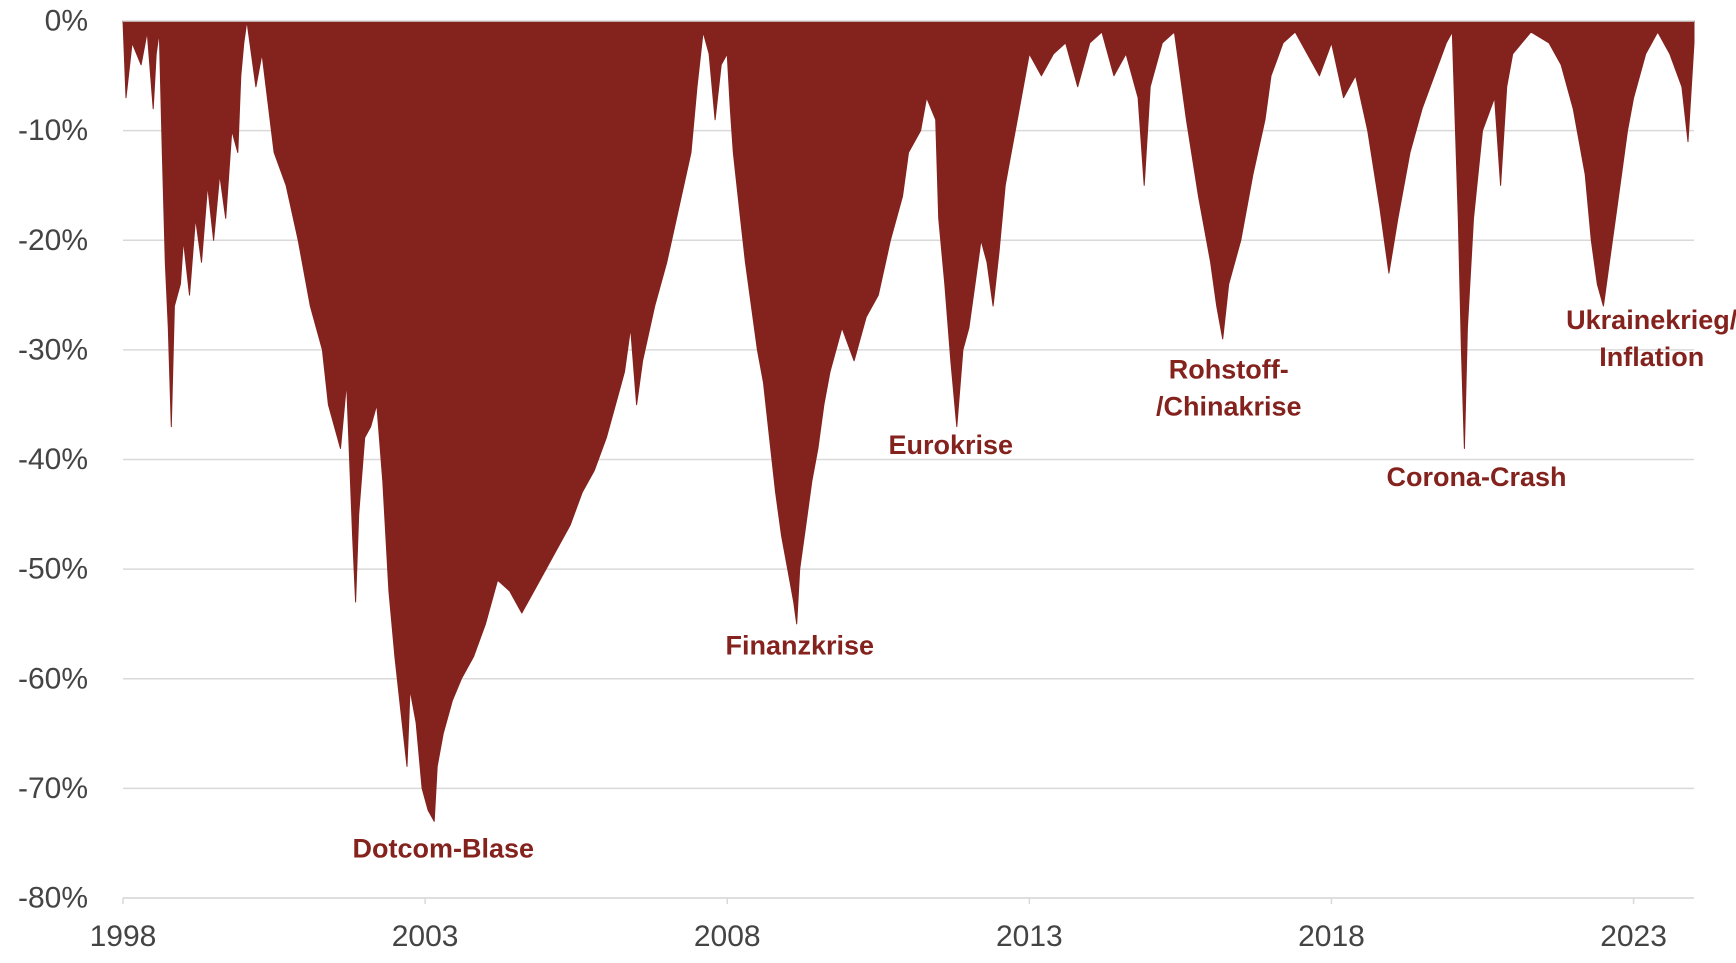  What do you see at coordinates (1651, 320) in the screenshot?
I see `annotation-line: Ukrainekrieg/` at bounding box center [1651, 320].